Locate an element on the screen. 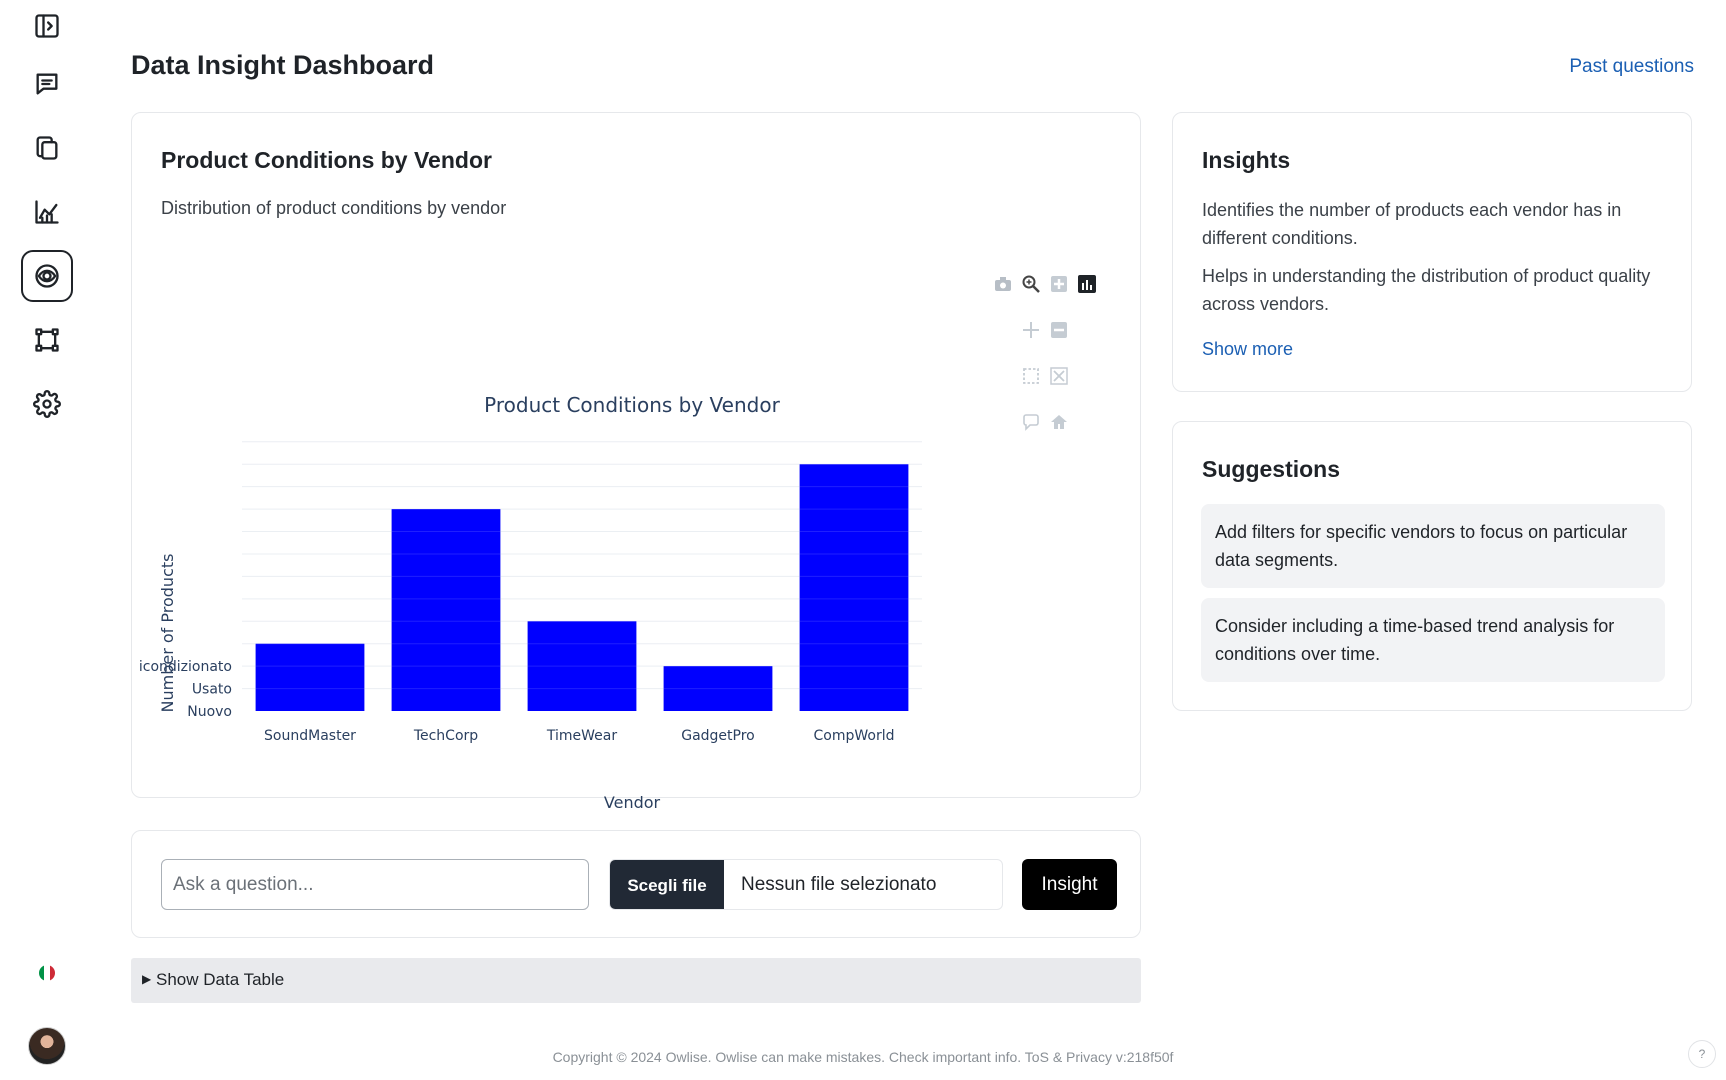 This screenshot has width=1726, height=1080. show-more-link: Show more is located at coordinates (1248, 349).